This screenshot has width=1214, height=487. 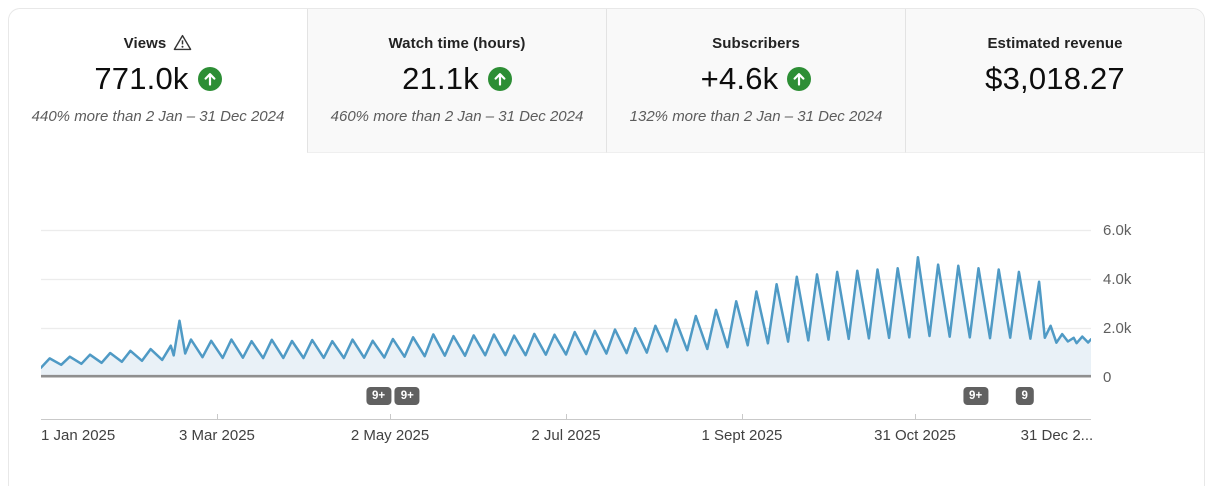 What do you see at coordinates (182, 42) in the screenshot?
I see `warning-icon` at bounding box center [182, 42].